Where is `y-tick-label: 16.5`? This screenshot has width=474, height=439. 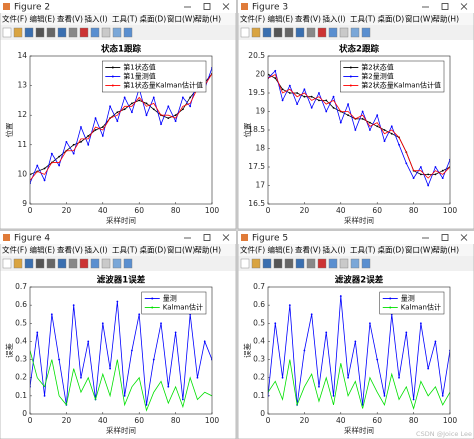
y-tick-label: 16.5 is located at coordinates (256, 203).